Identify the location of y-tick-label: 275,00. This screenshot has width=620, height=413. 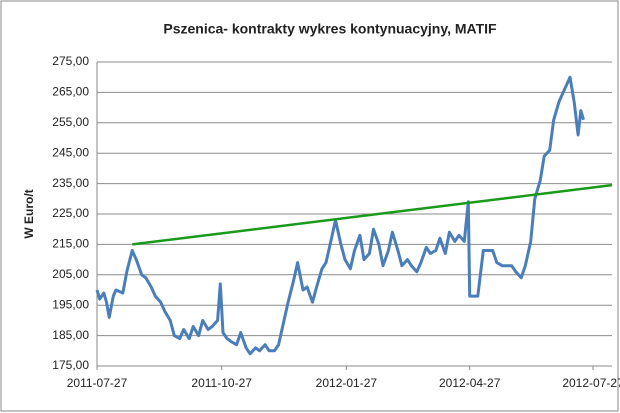
(70, 61).